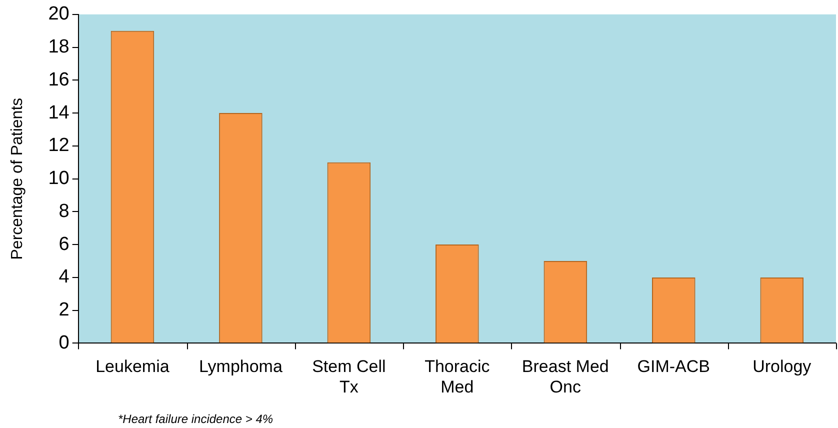 The image size is (838, 428). I want to click on y-tick-label: 10, so click(59, 179).